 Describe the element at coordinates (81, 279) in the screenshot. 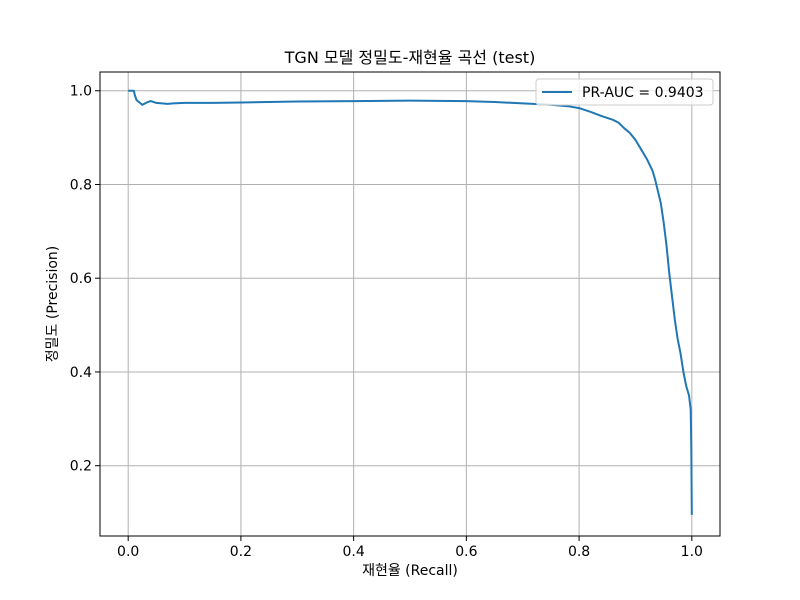

I see `y-tick-label: 0.6` at that location.